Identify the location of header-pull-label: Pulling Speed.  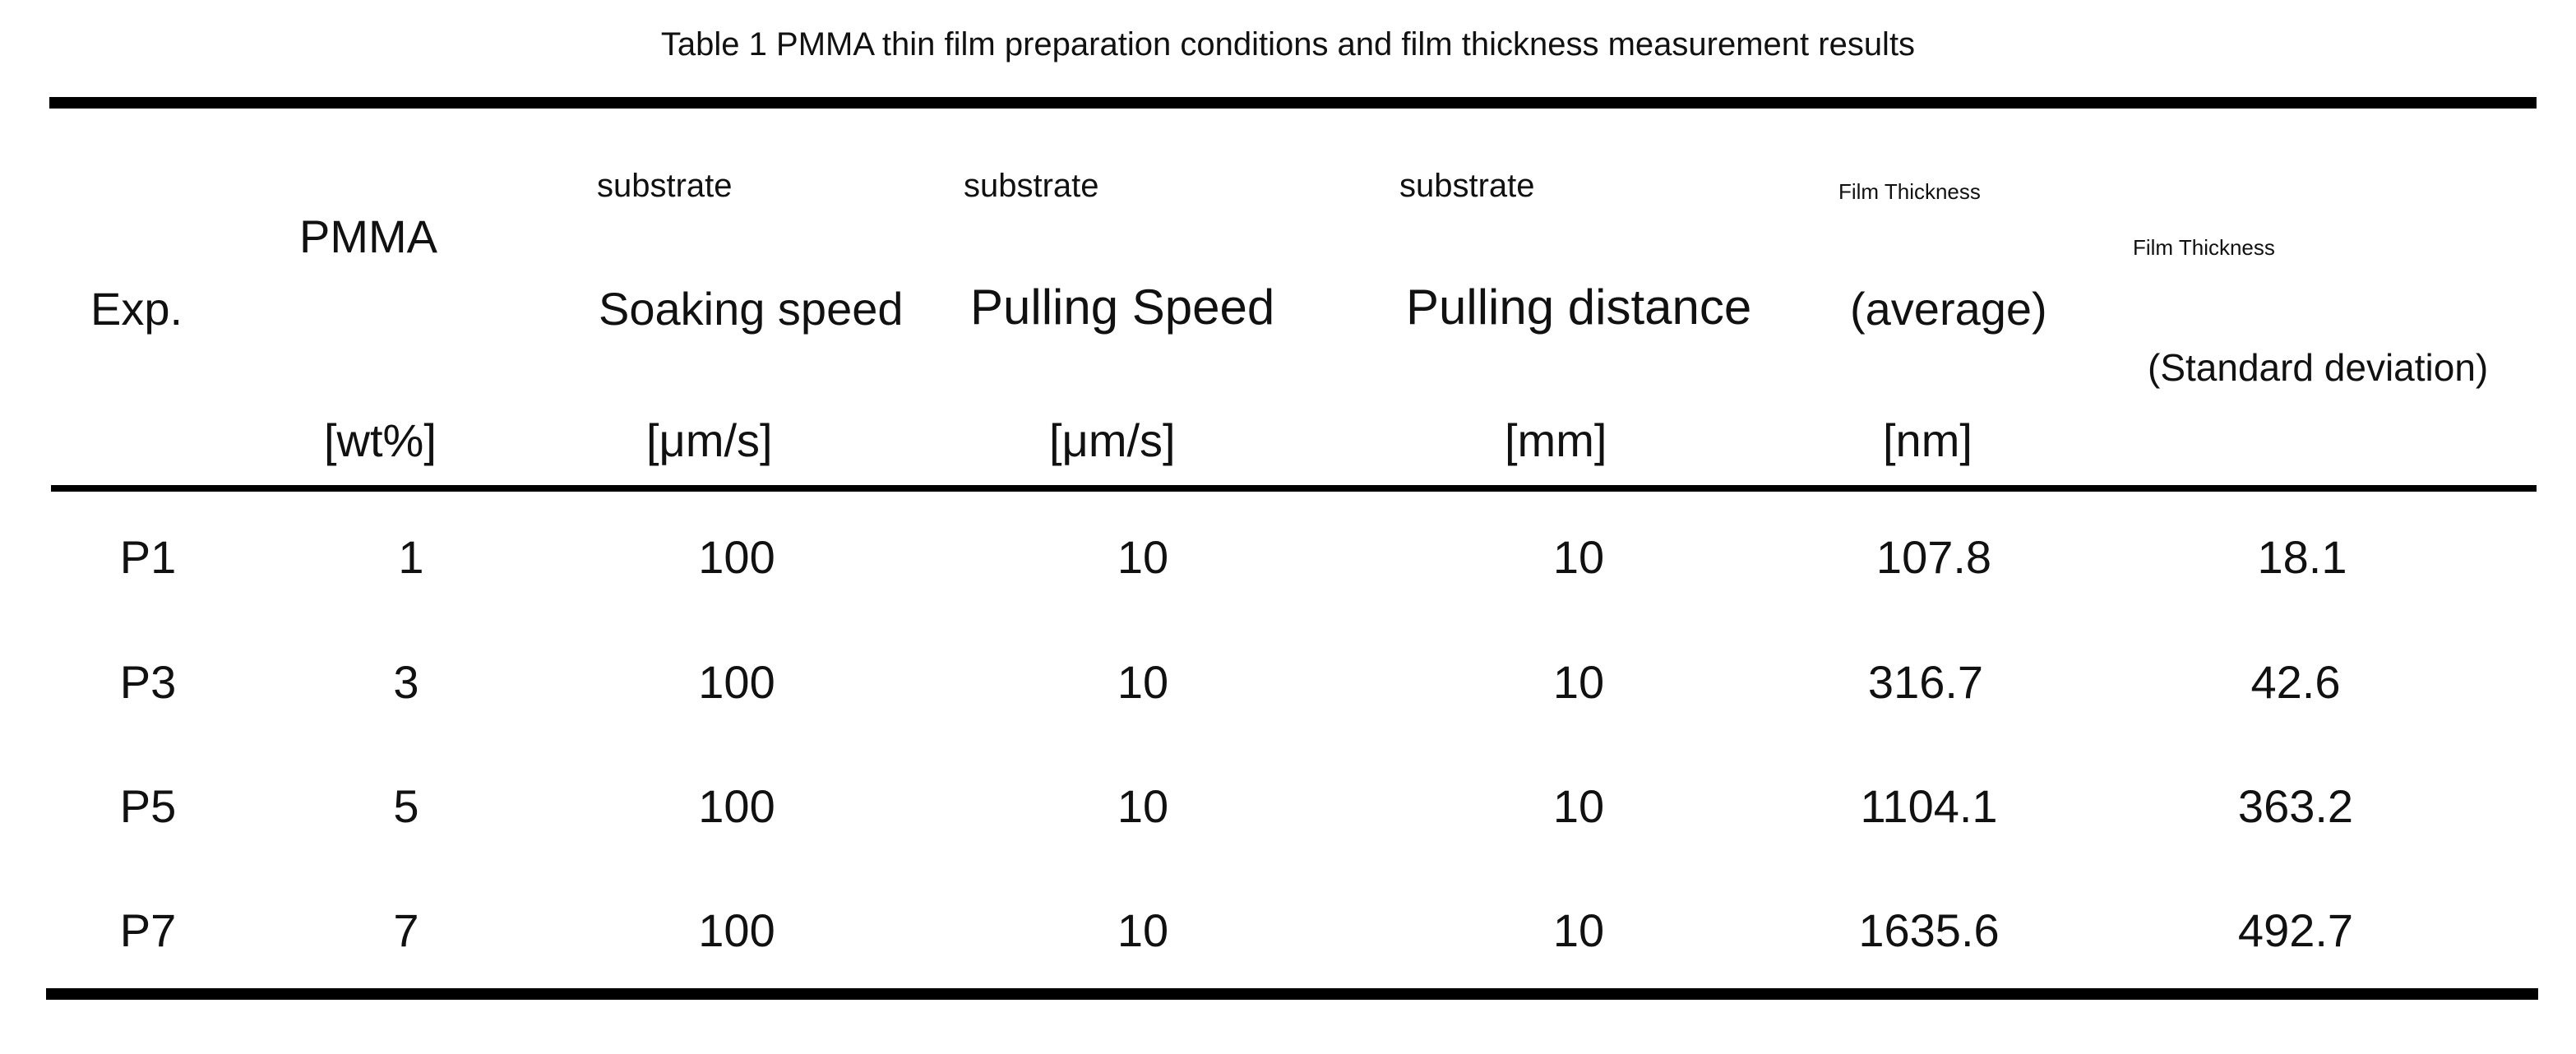
(1122, 307).